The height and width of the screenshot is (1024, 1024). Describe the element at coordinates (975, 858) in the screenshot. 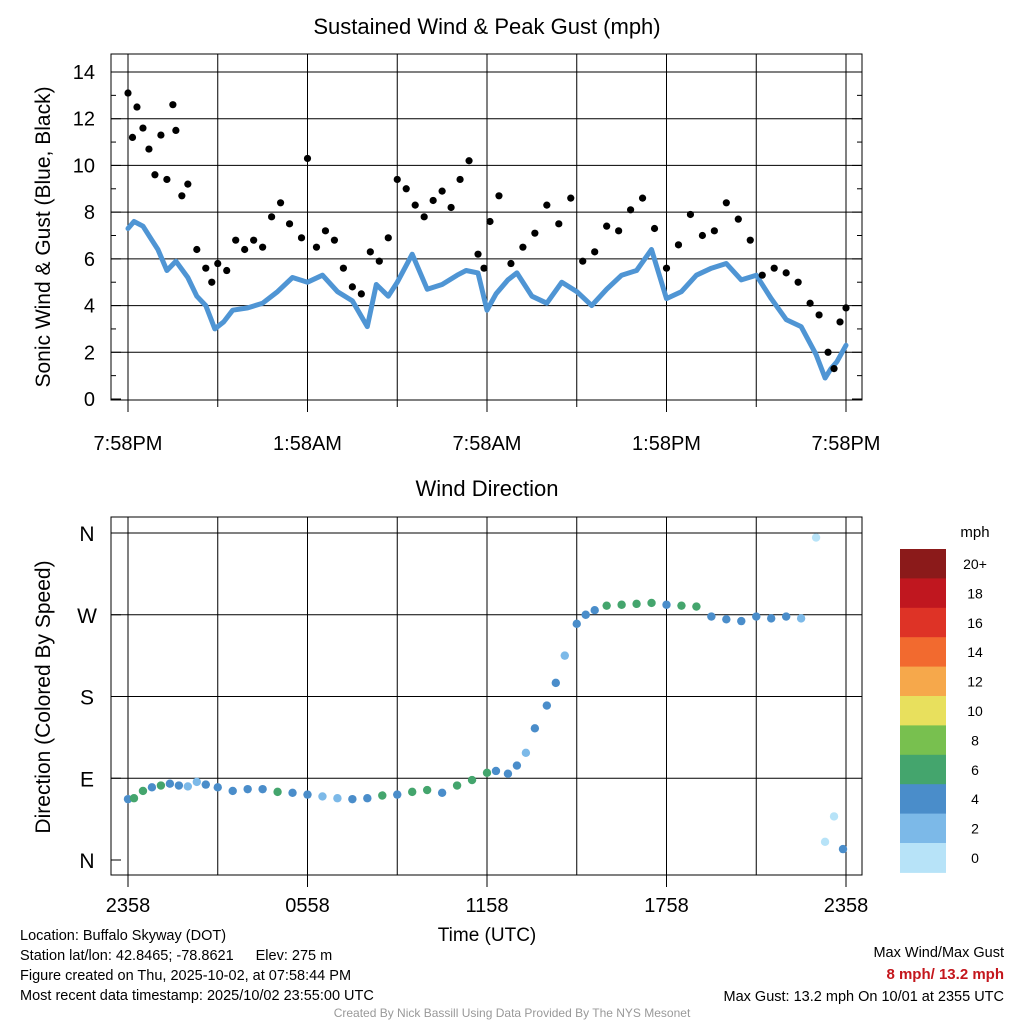

I see `colorbar-level-label: 0` at that location.